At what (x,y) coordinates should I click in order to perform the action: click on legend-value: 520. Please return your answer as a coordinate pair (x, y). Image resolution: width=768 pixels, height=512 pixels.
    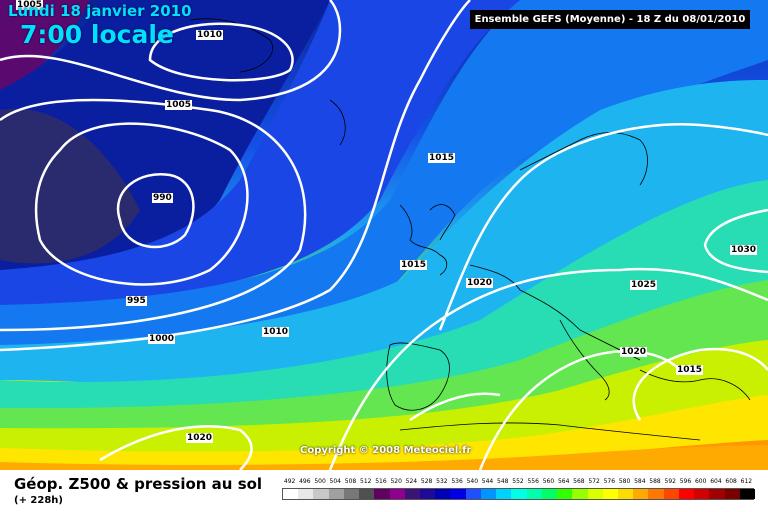
    Looking at the image, I should click on (396, 481).